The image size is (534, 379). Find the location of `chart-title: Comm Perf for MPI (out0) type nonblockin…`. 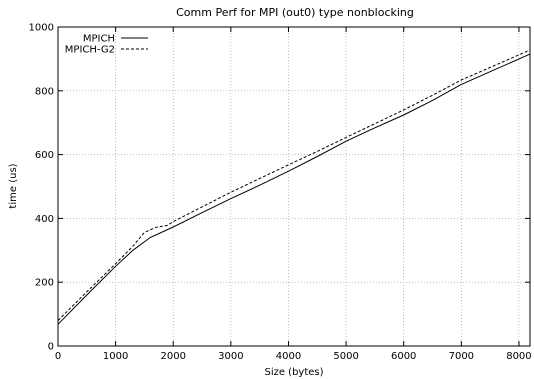

chart-title: Comm Perf for MPI (out0) type nonblockin… is located at coordinates (295, 12).